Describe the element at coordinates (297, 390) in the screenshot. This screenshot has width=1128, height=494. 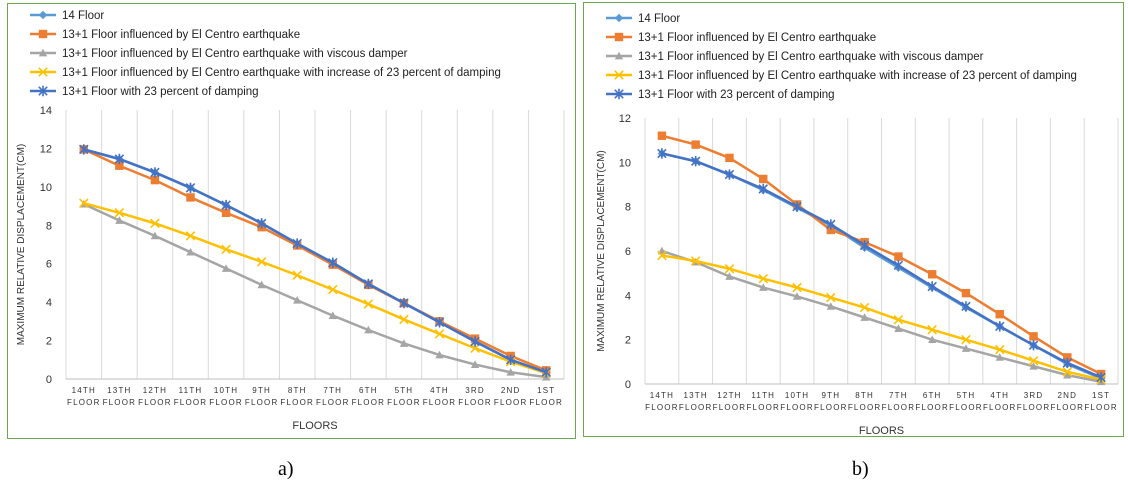
I see `x-tick-label: 8TH` at that location.